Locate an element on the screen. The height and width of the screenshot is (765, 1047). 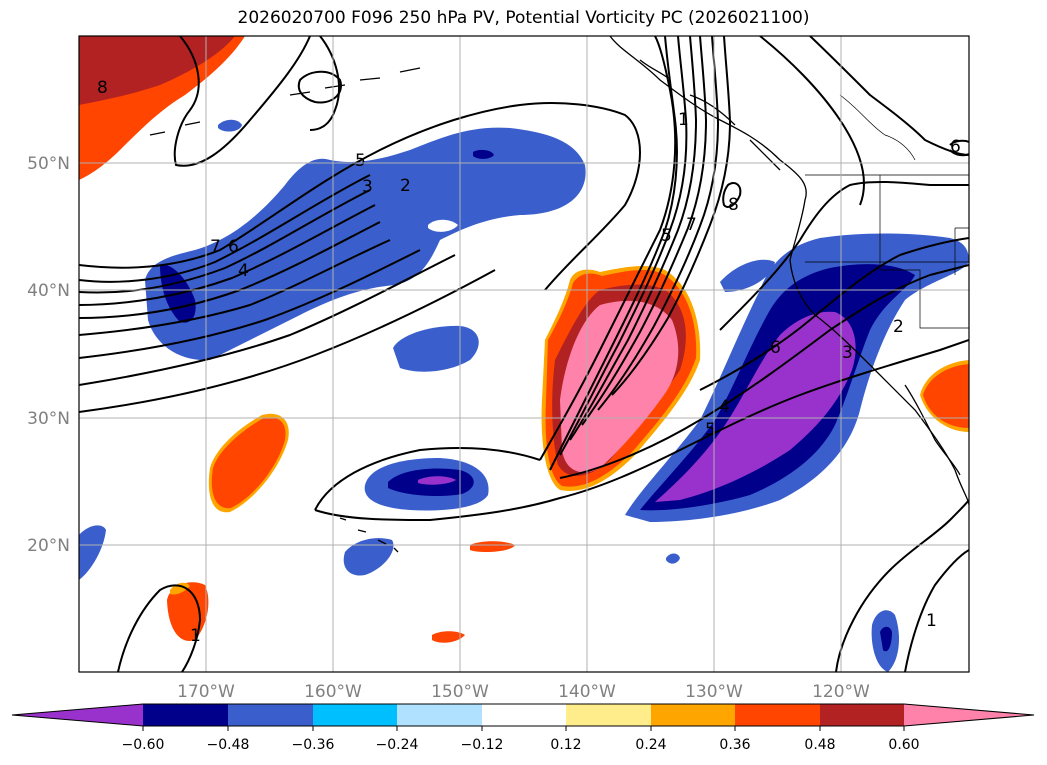
colorbar-tick: −0.12 is located at coordinates (482, 745).